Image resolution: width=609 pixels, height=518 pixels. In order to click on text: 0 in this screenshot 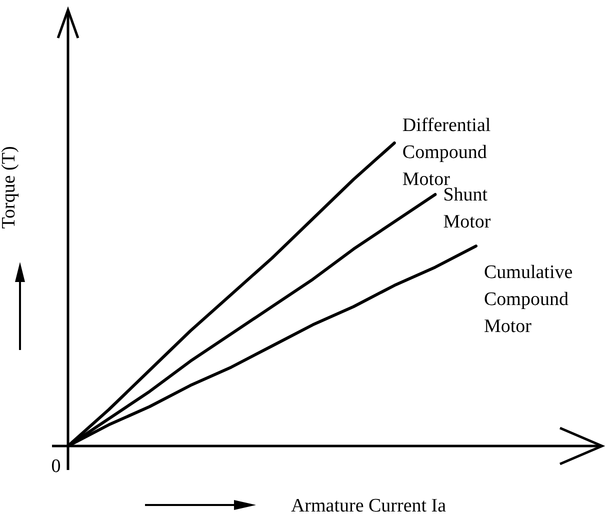, I will do `click(56, 466)`.